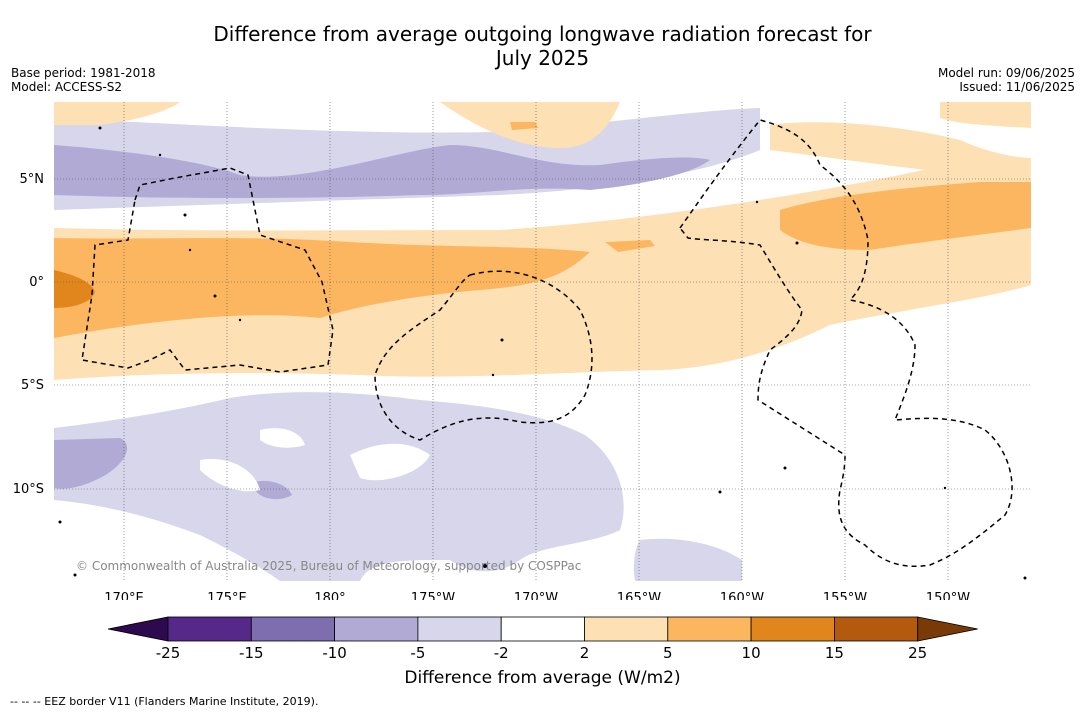  Describe the element at coordinates (630, 246) in the screenshot. I see `patch-mid-small` at that location.